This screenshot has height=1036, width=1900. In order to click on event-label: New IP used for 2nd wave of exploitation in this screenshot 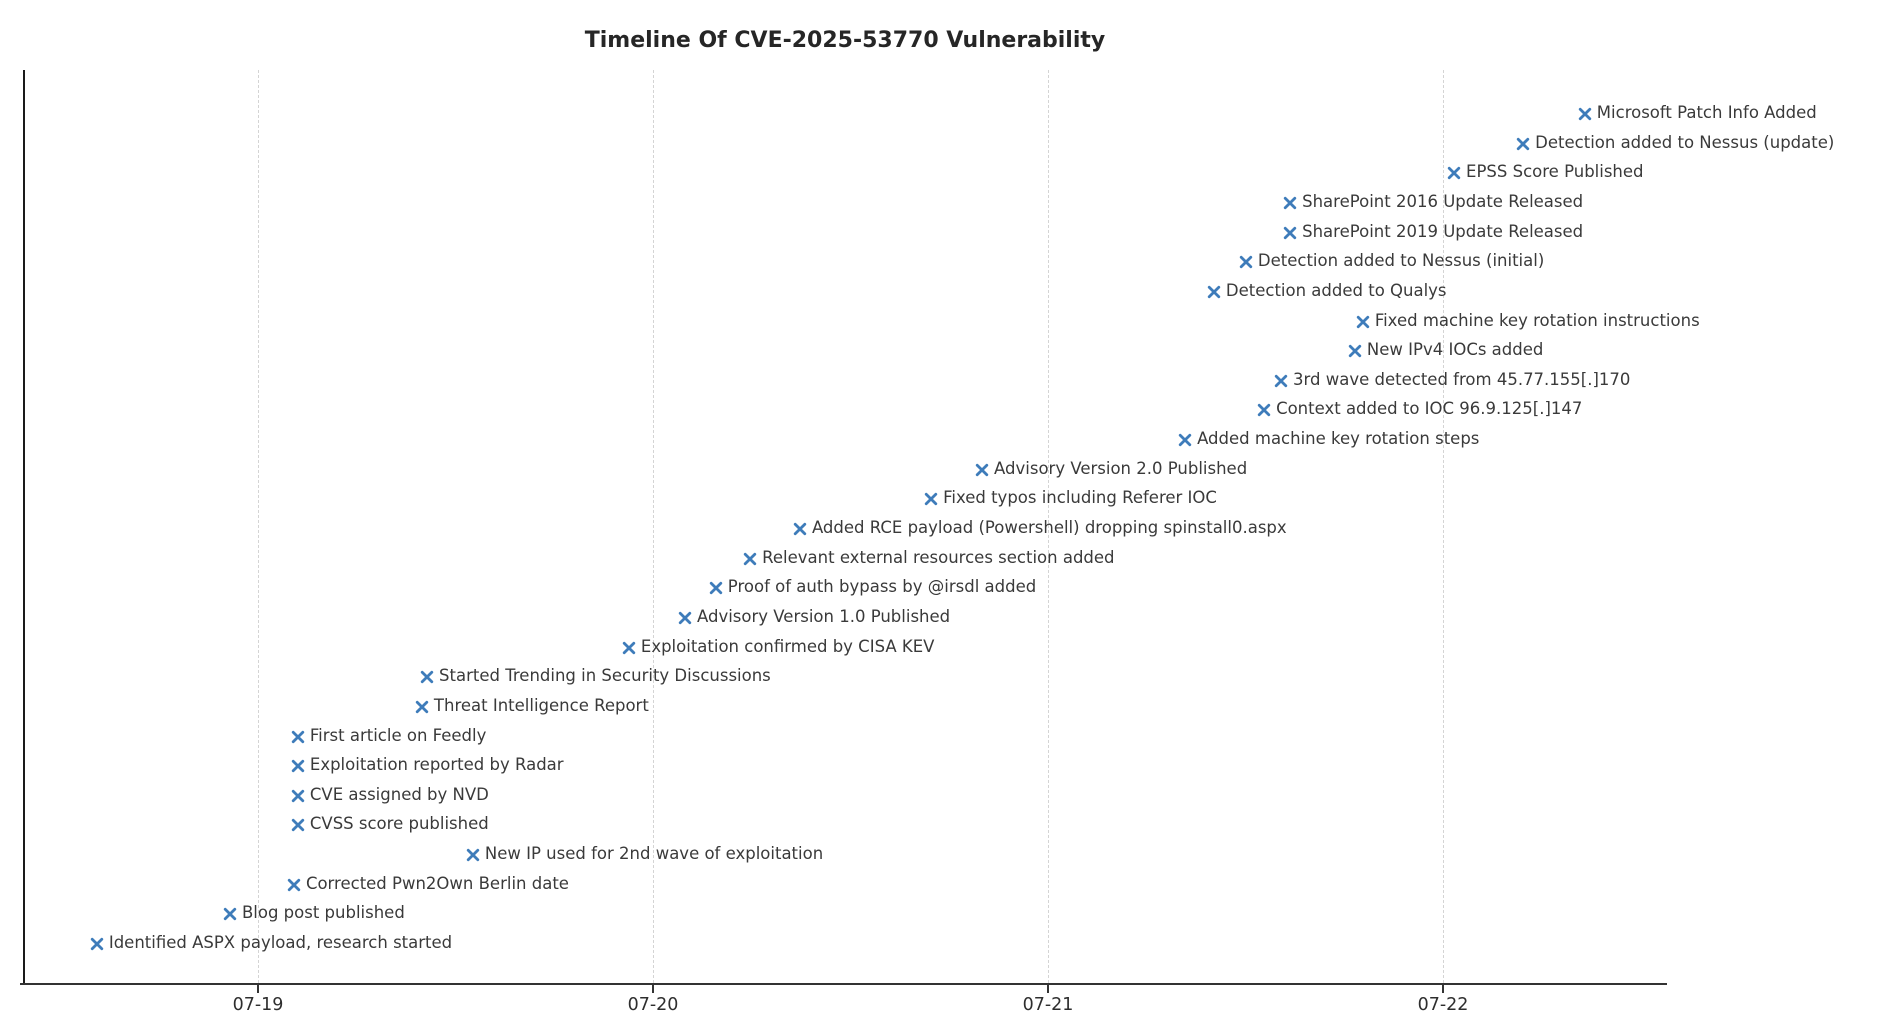, I will do `click(654, 854)`.